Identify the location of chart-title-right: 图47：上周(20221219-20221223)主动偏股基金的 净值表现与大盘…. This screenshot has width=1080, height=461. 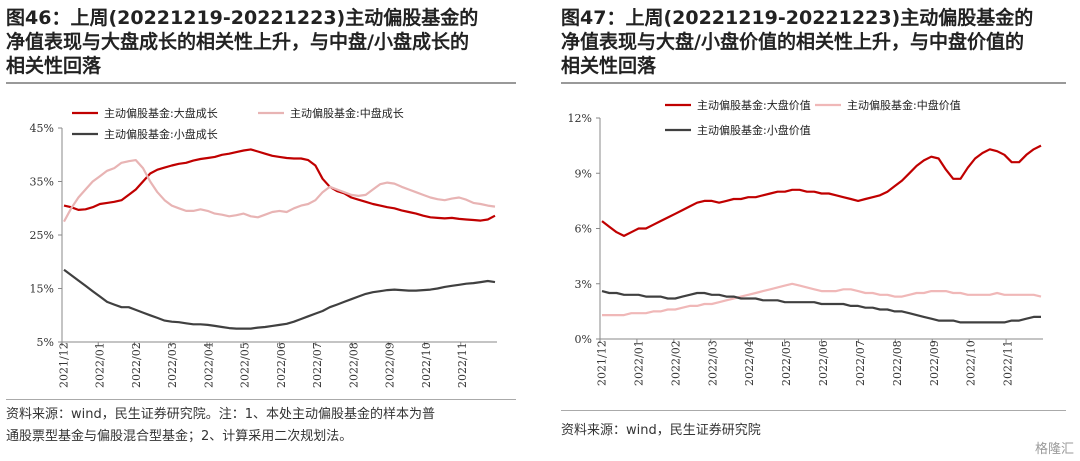
(797, 42).